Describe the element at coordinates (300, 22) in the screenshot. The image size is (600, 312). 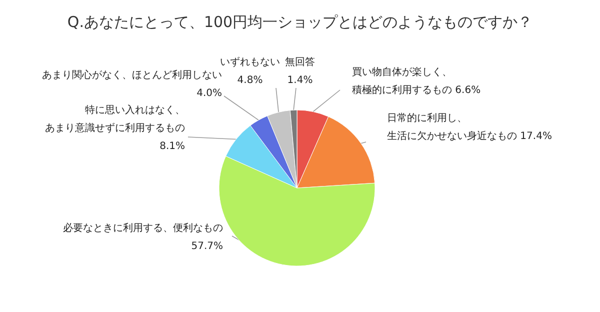
I see `chart-title: Q.あなたにとって、100円均一ショップとはどのようなものですか？` at that location.